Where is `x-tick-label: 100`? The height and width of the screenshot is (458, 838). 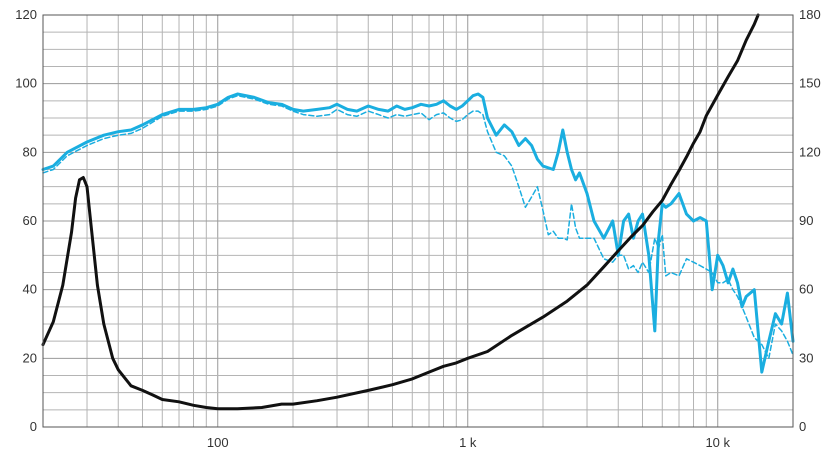
x-tick-label: 100 is located at coordinates (218, 442).